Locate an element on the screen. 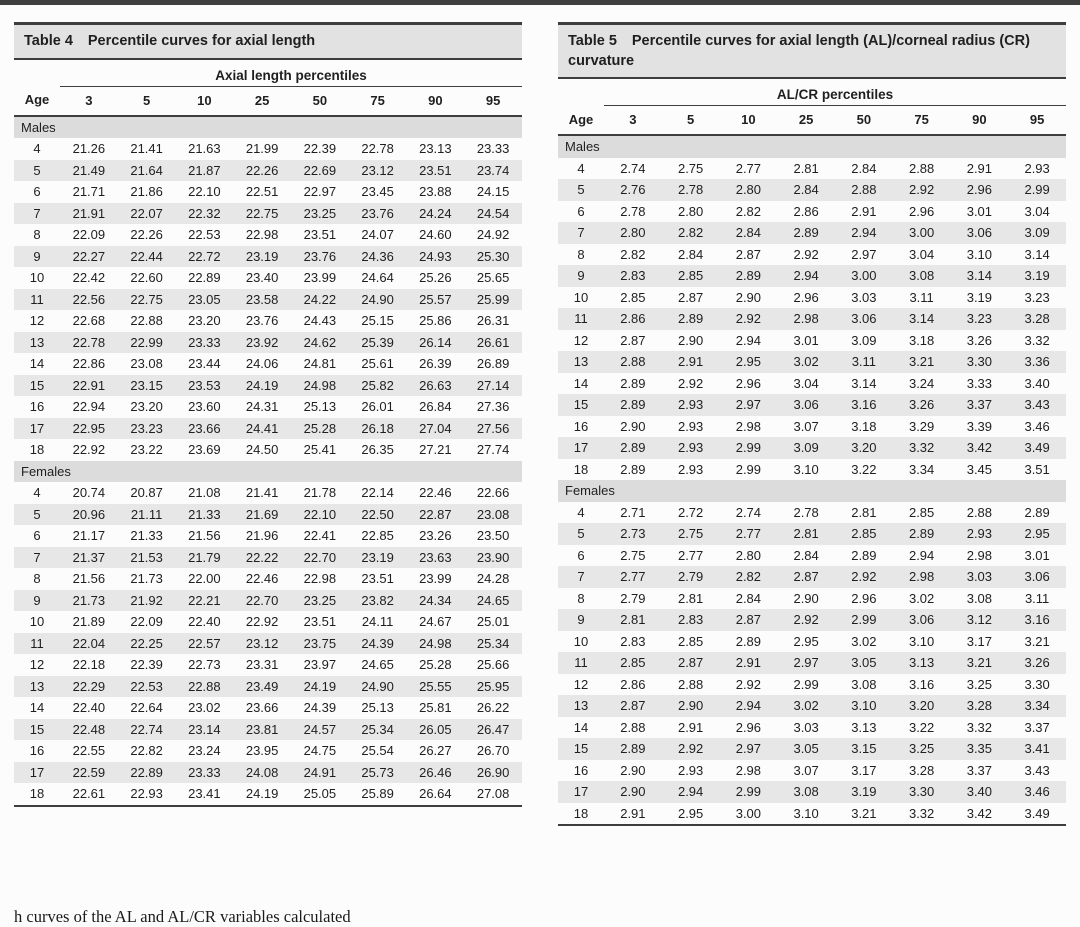 The image size is (1080, 927). age-cell: 7 is located at coordinates (581, 577).